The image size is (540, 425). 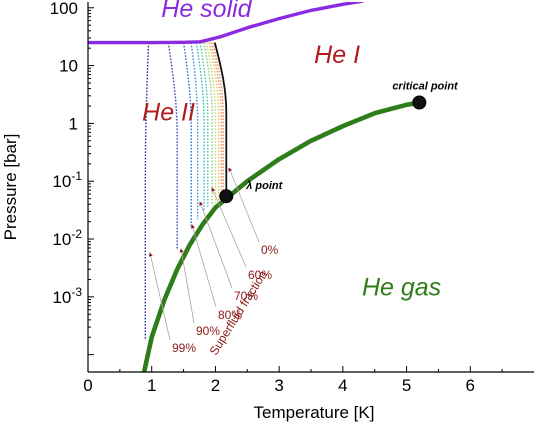 I want to click on y-axis-title: Pressure [bar], so click(x=10, y=187).